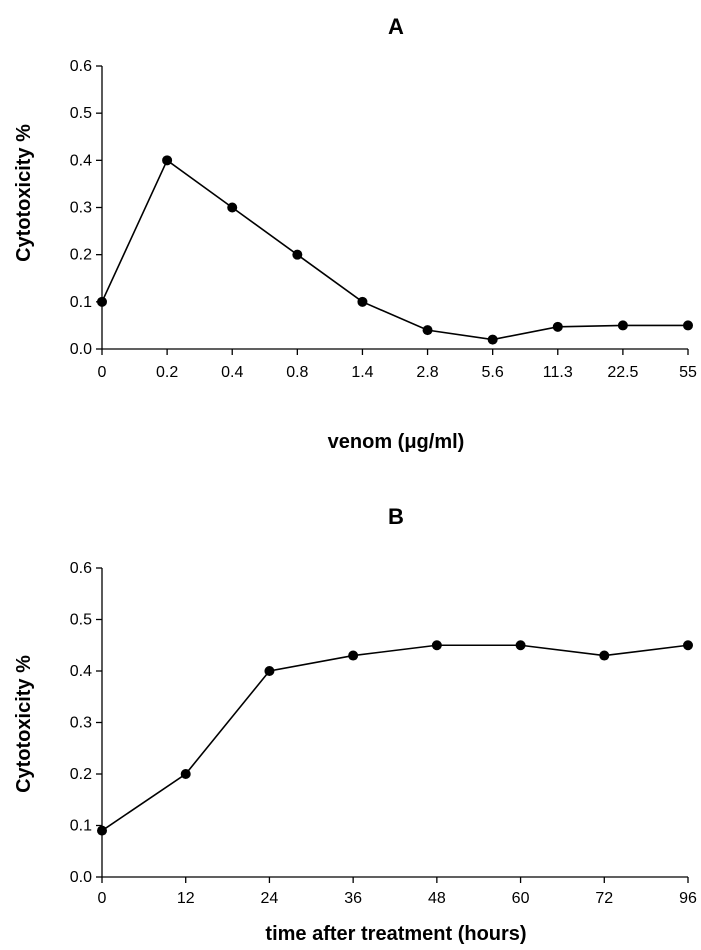  I want to click on x-axis-label: time after treatment (hours), so click(395, 934).